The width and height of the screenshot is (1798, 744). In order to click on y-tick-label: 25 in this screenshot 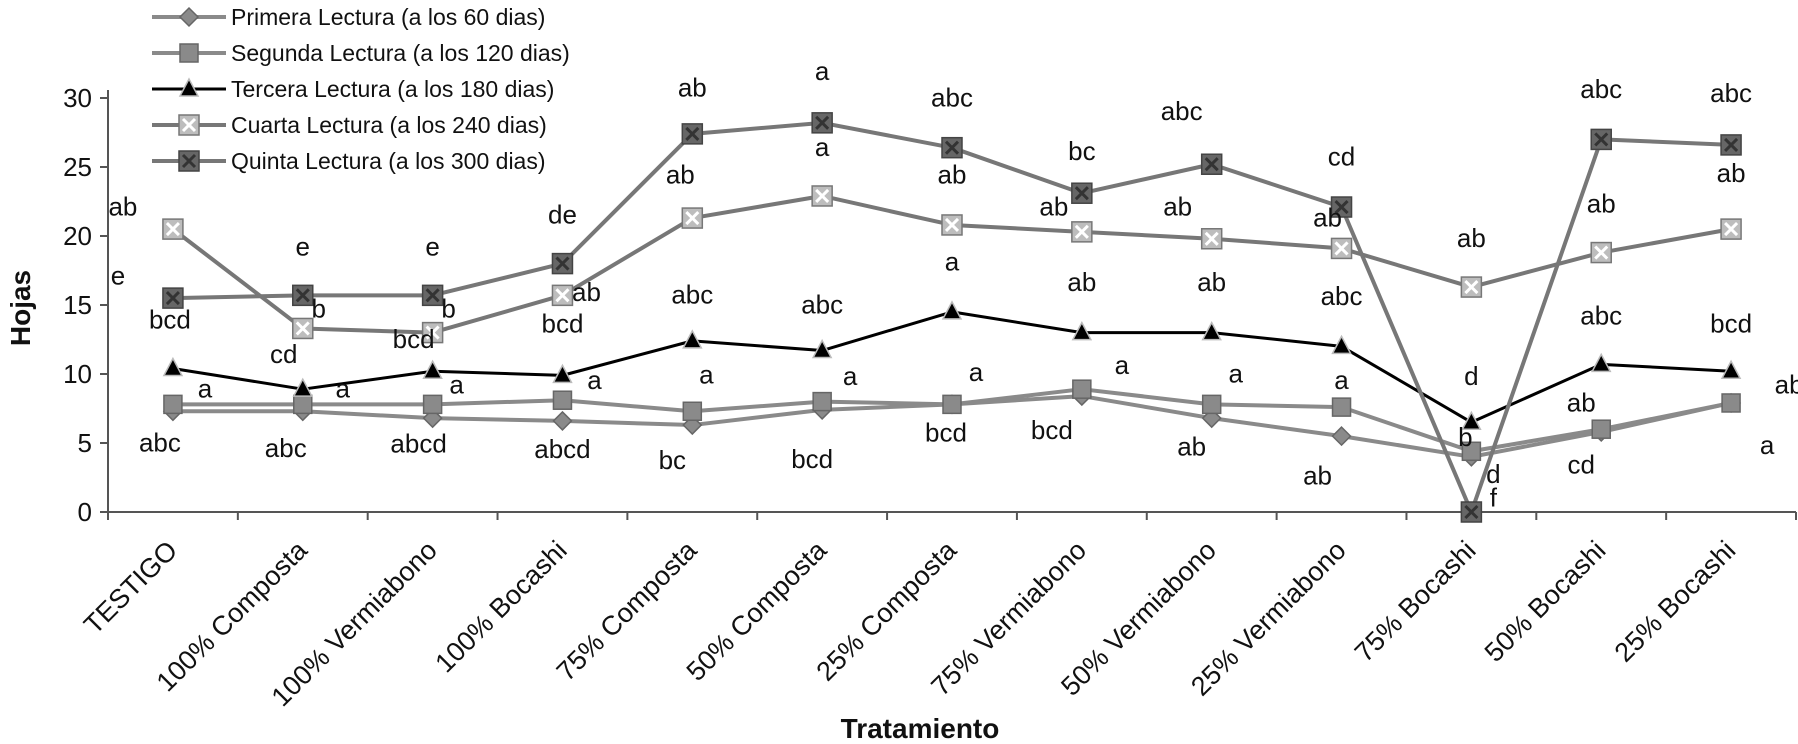, I will do `click(77, 167)`.